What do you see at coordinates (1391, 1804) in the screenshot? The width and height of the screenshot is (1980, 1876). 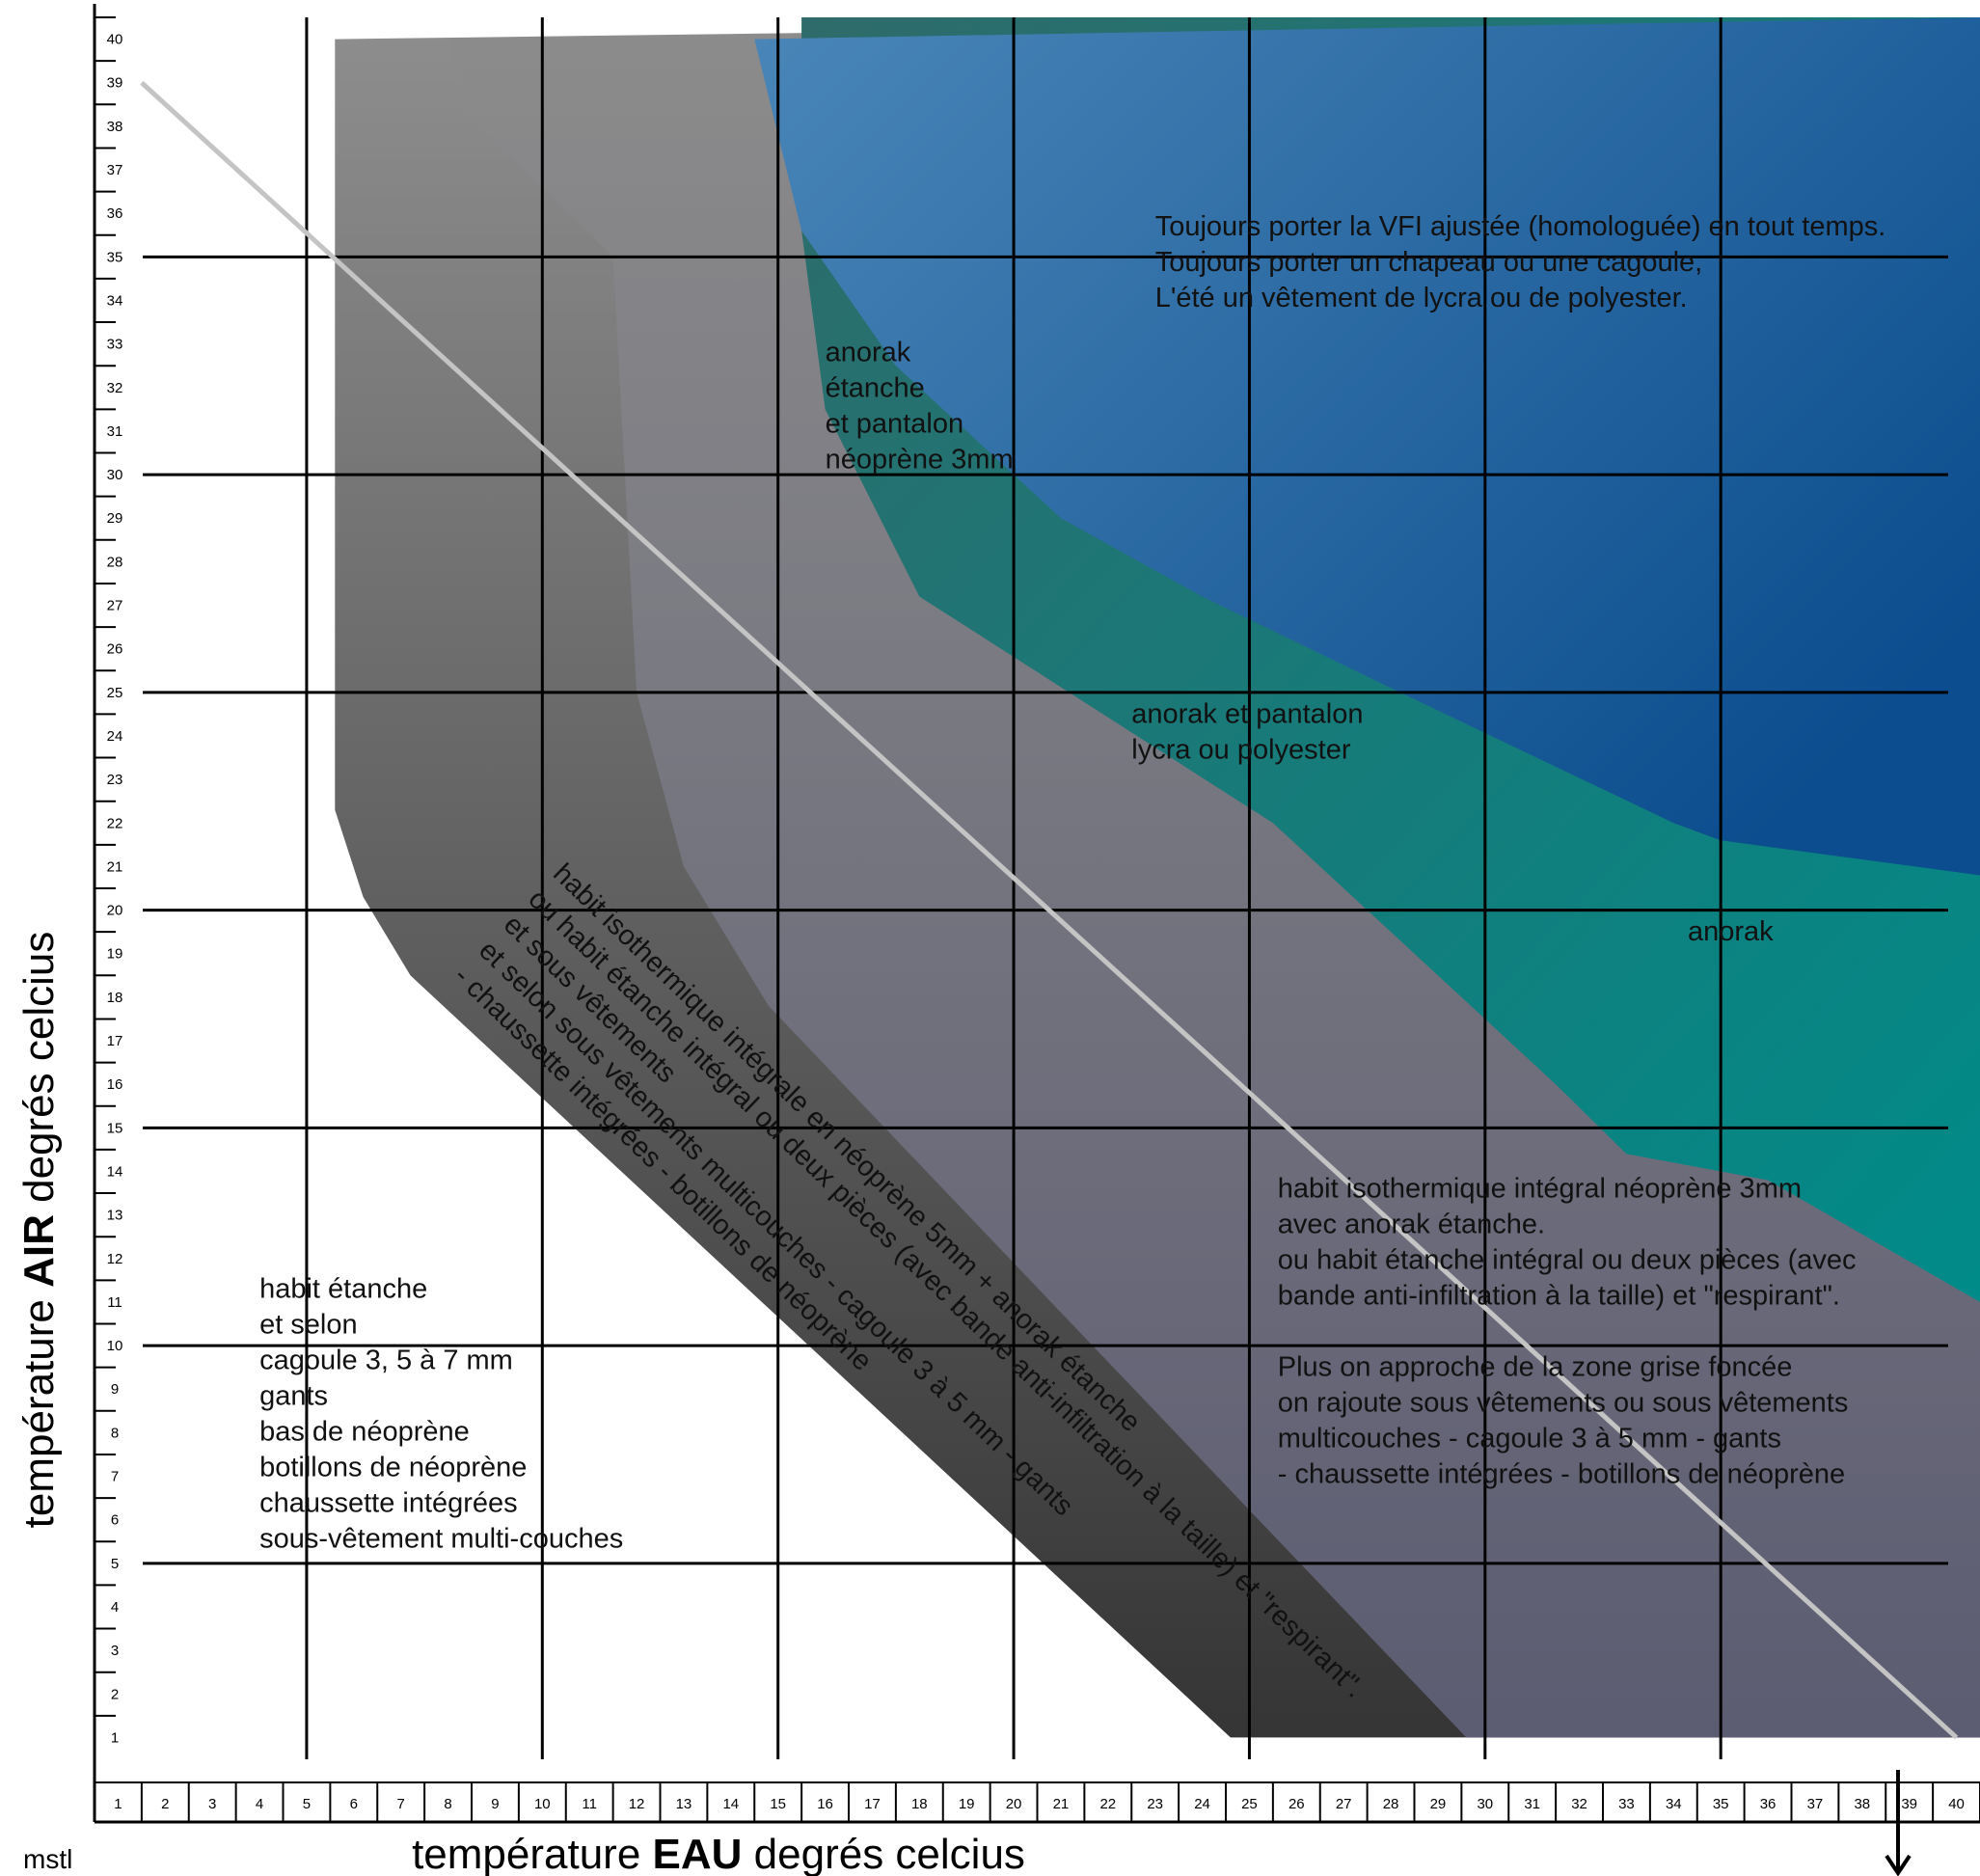 I see `x-tick-label: 28` at bounding box center [1391, 1804].